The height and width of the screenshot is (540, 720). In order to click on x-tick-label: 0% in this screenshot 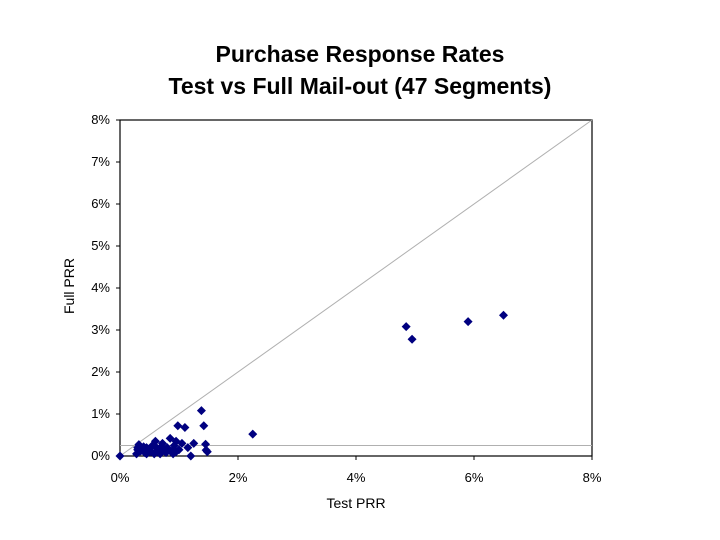, I will do `click(120, 477)`.